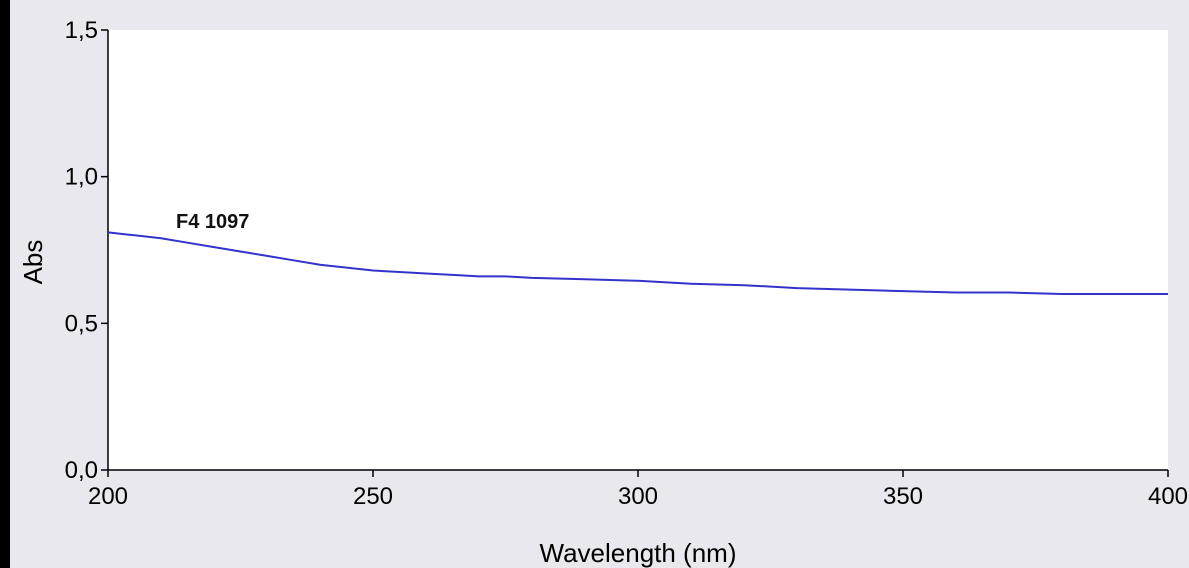 The width and height of the screenshot is (1189, 568). I want to click on y-tick-label: 0,0, so click(81, 470).